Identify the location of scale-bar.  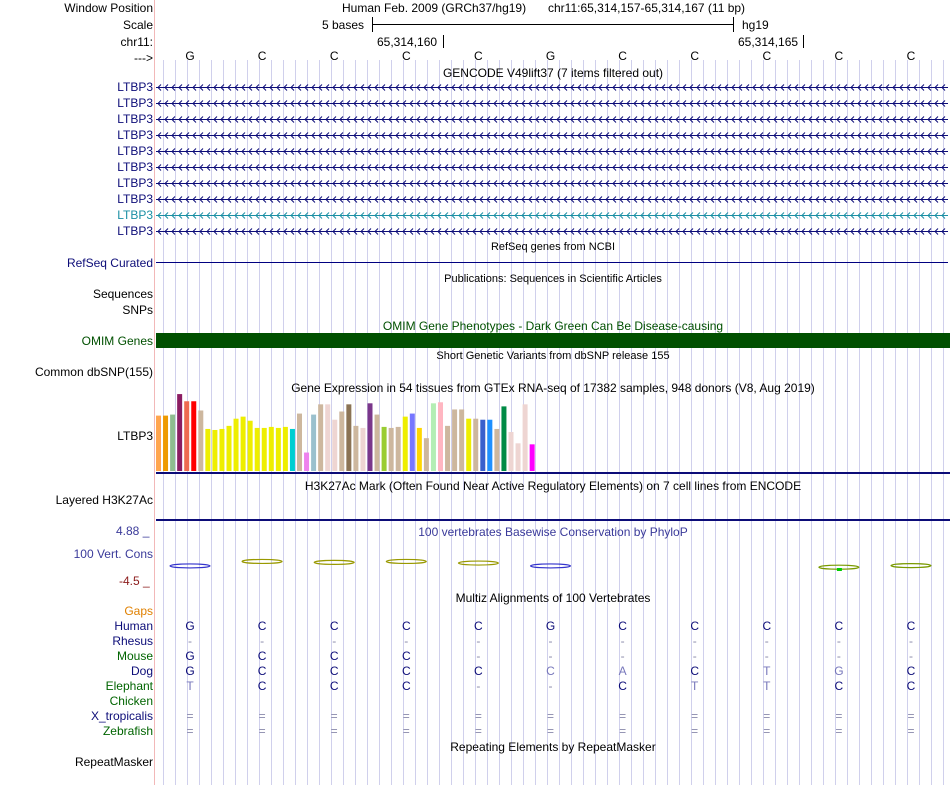
(552, 24).